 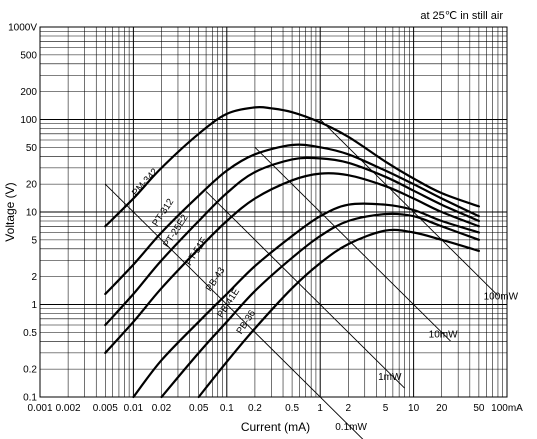 I want to click on y-tick-label: 10, so click(x=32, y=213).